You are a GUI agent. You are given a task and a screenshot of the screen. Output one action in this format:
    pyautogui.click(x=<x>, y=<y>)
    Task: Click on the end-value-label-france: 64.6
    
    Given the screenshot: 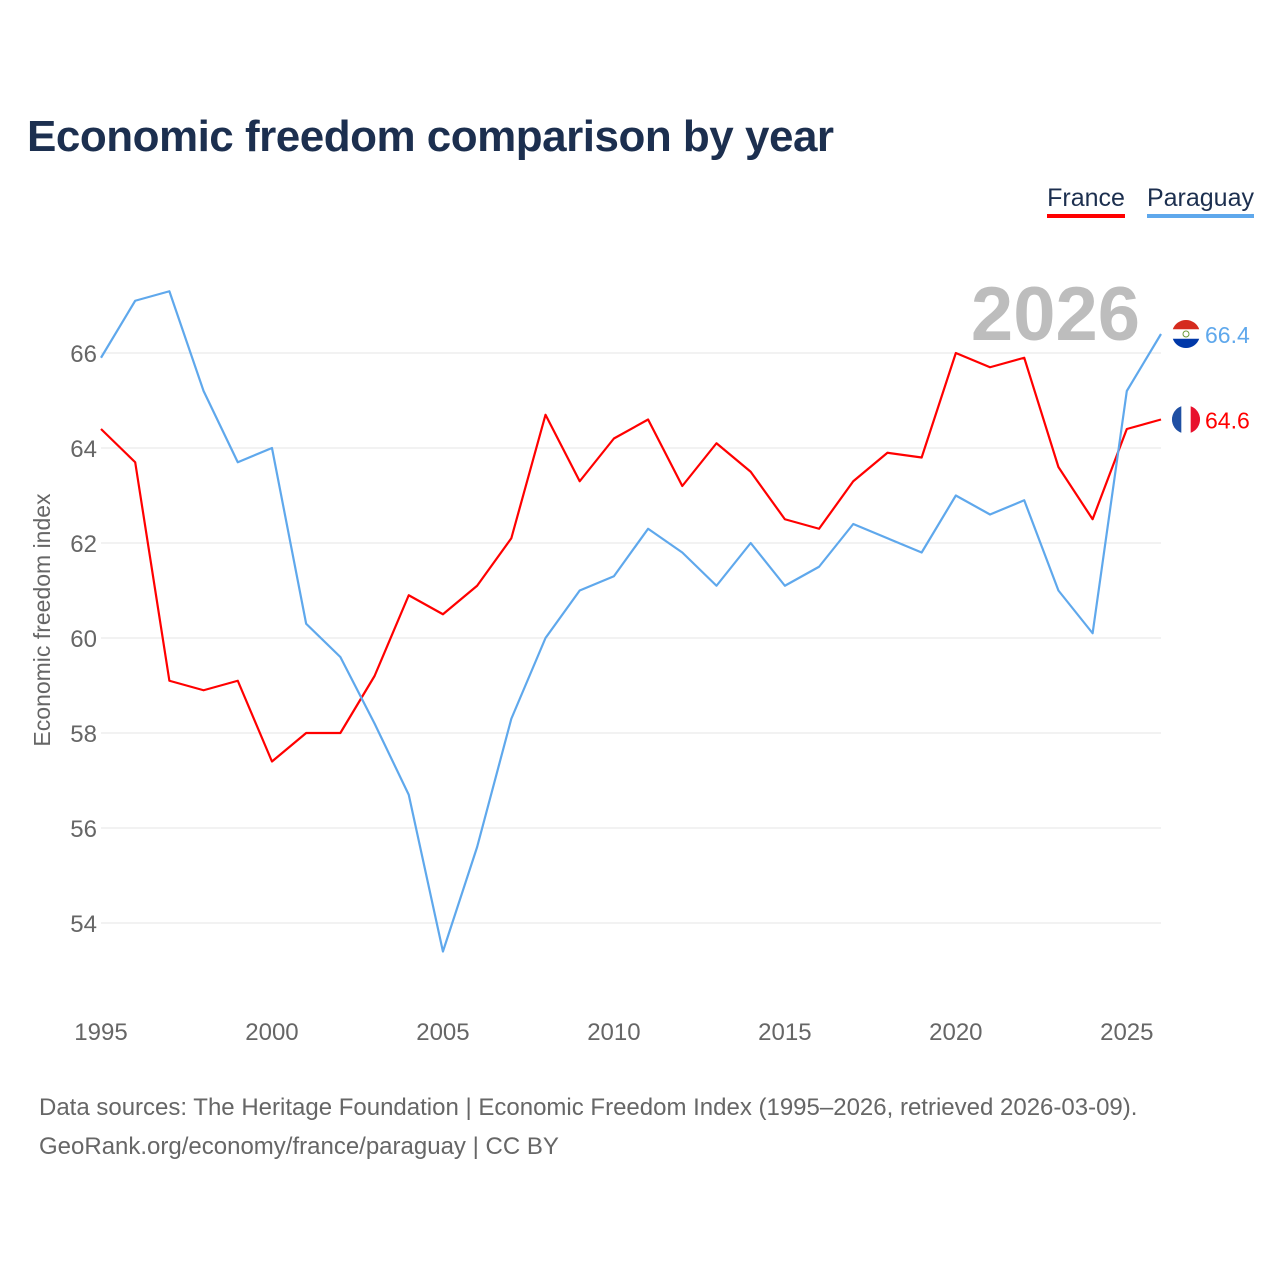 What is the action you would take?
    pyautogui.click(x=1227, y=421)
    